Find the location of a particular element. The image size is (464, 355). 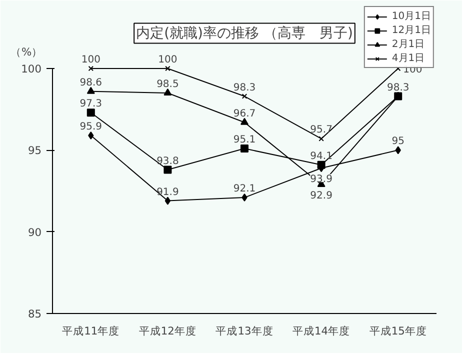

legend-label: 12月1日 is located at coordinates (411, 30).